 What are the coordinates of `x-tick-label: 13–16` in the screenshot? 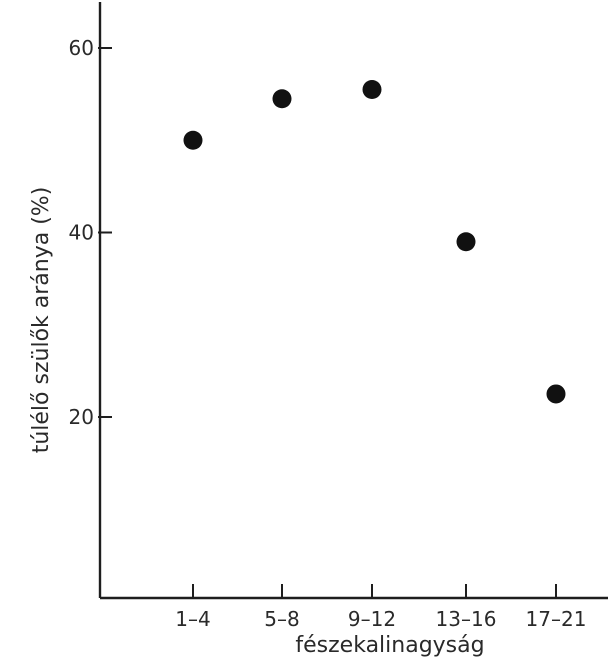 It's located at (466, 619).